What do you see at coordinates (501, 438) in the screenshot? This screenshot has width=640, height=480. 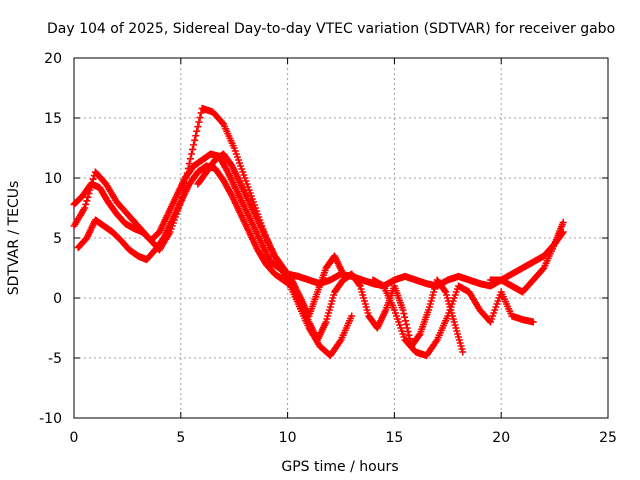 I see `x-tick-label: 20` at bounding box center [501, 438].